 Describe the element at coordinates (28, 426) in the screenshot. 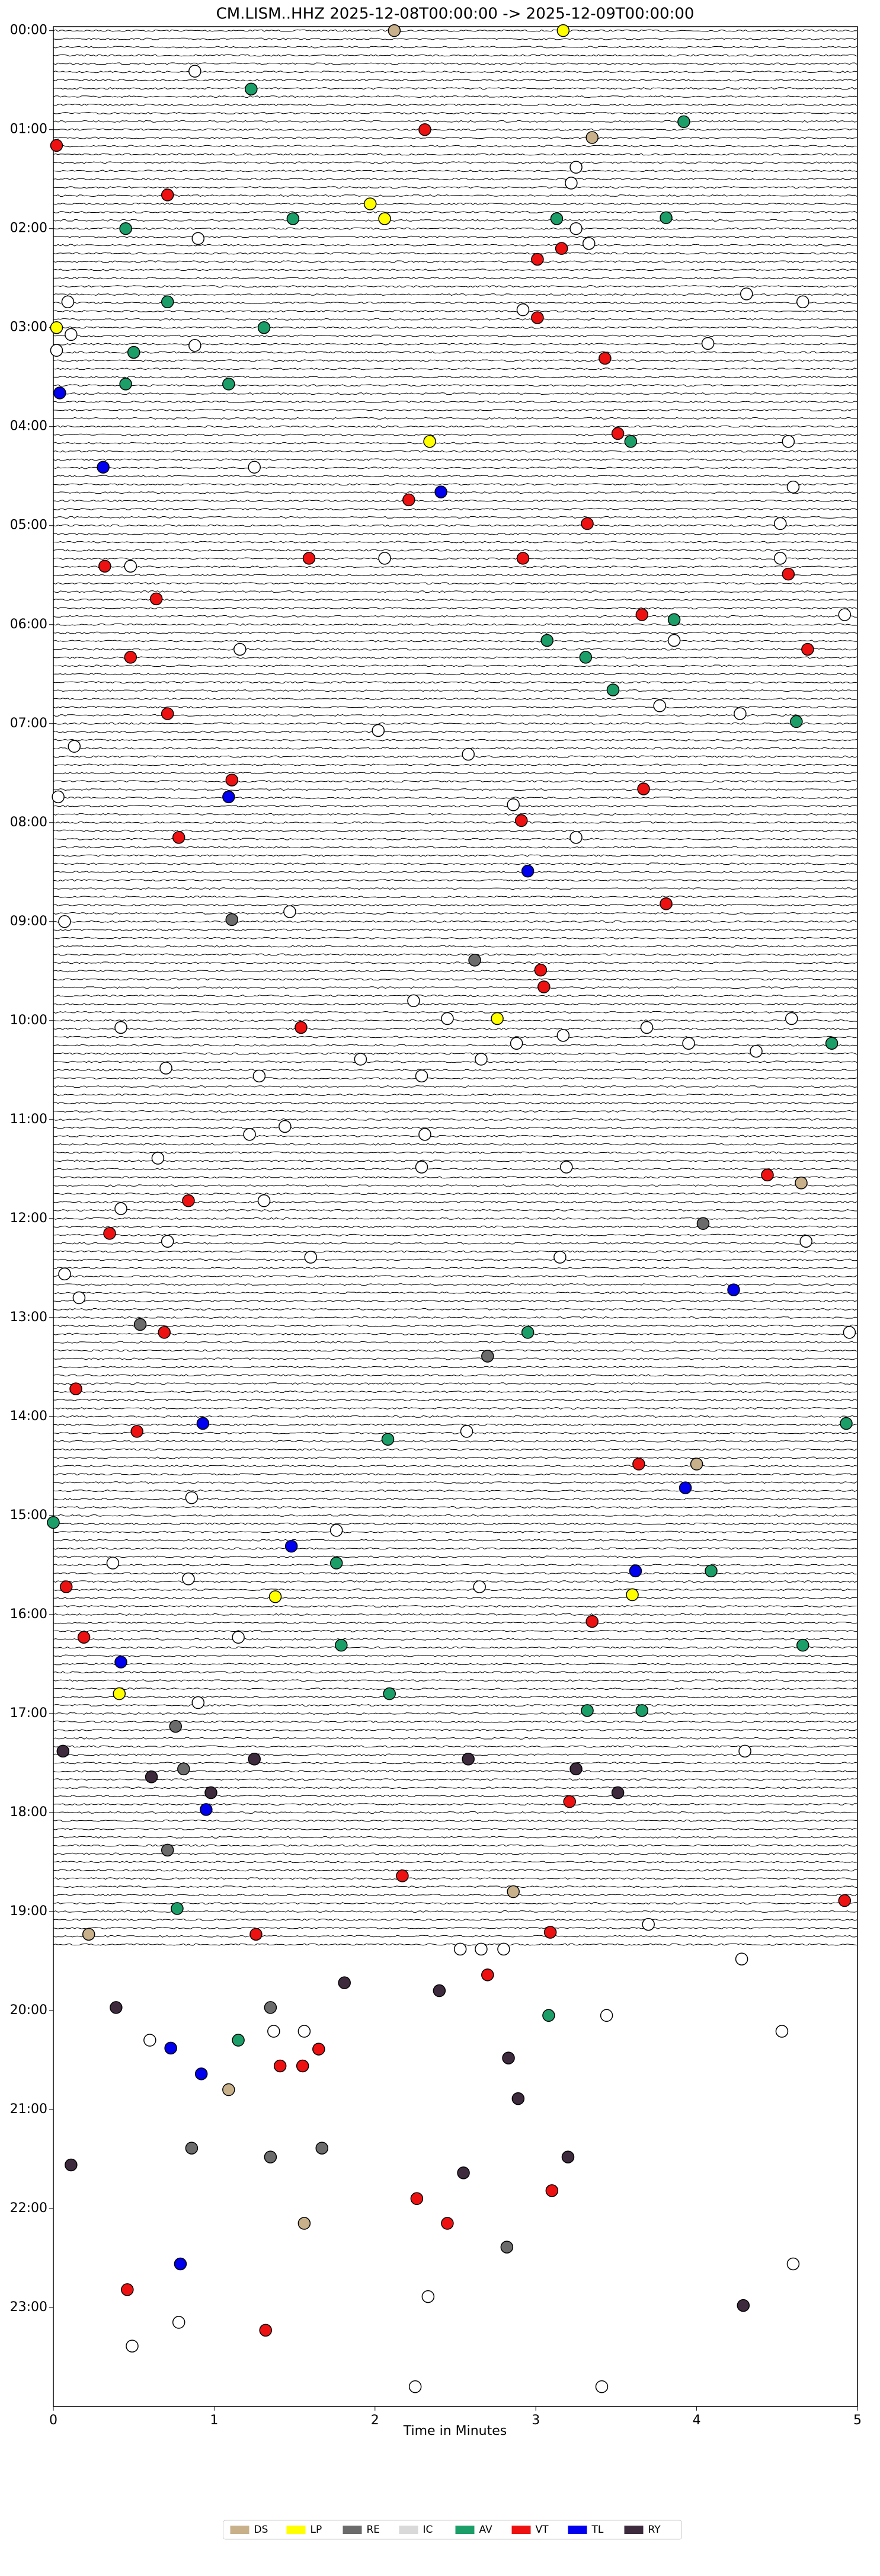

I see `y-tick-label: 04:00` at that location.